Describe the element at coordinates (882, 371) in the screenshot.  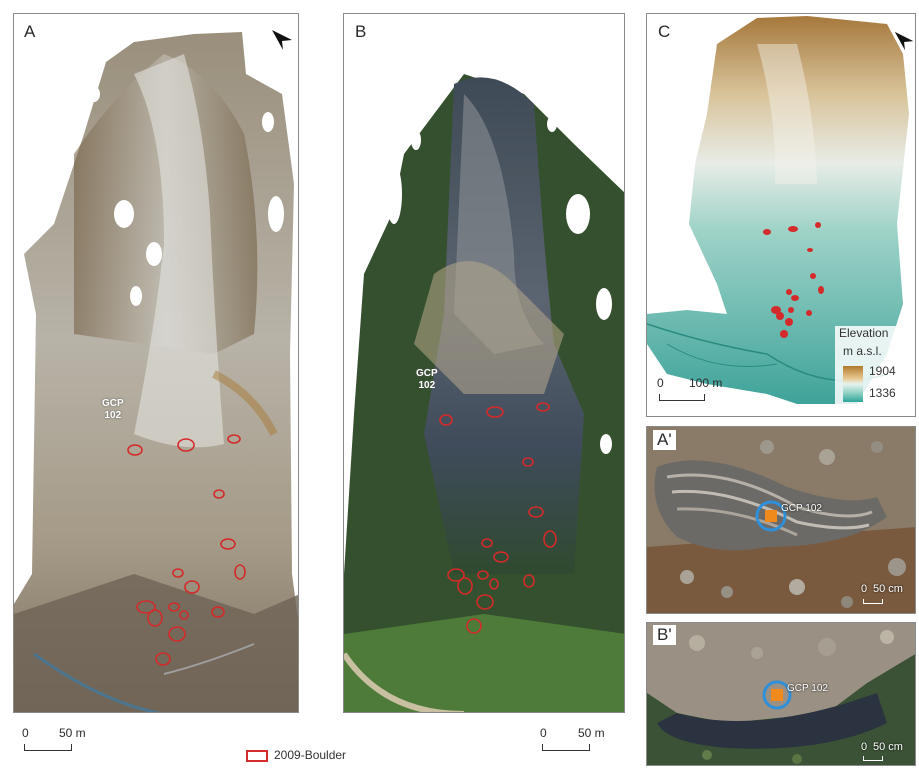
I see `elevation-max: 1904` at that location.